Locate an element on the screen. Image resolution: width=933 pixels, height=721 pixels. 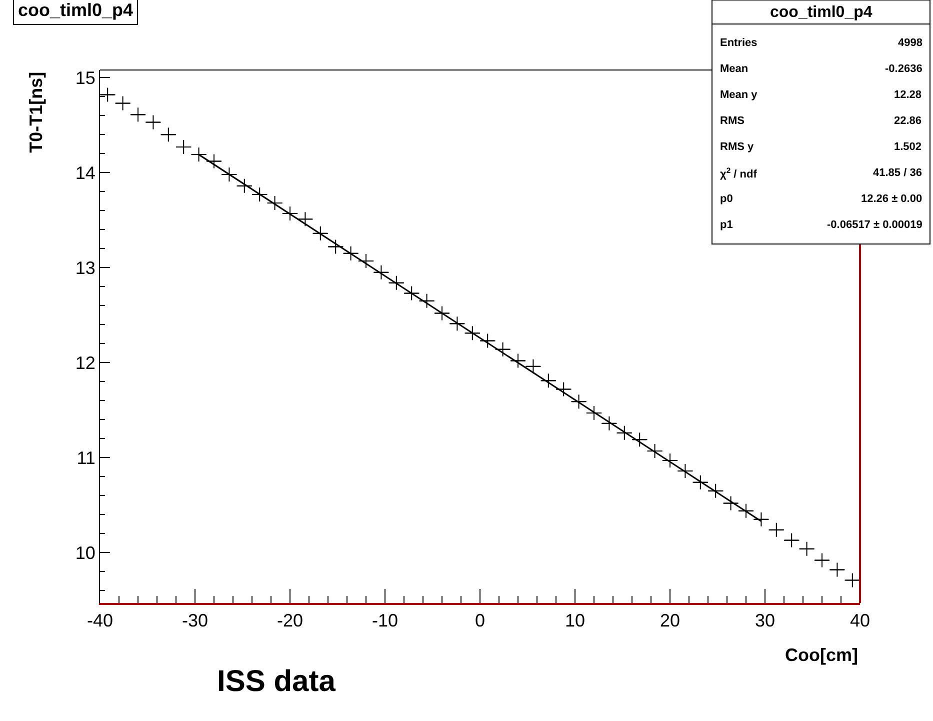
annotation: -0.06517 ± 0.00019 is located at coordinates (874, 225).